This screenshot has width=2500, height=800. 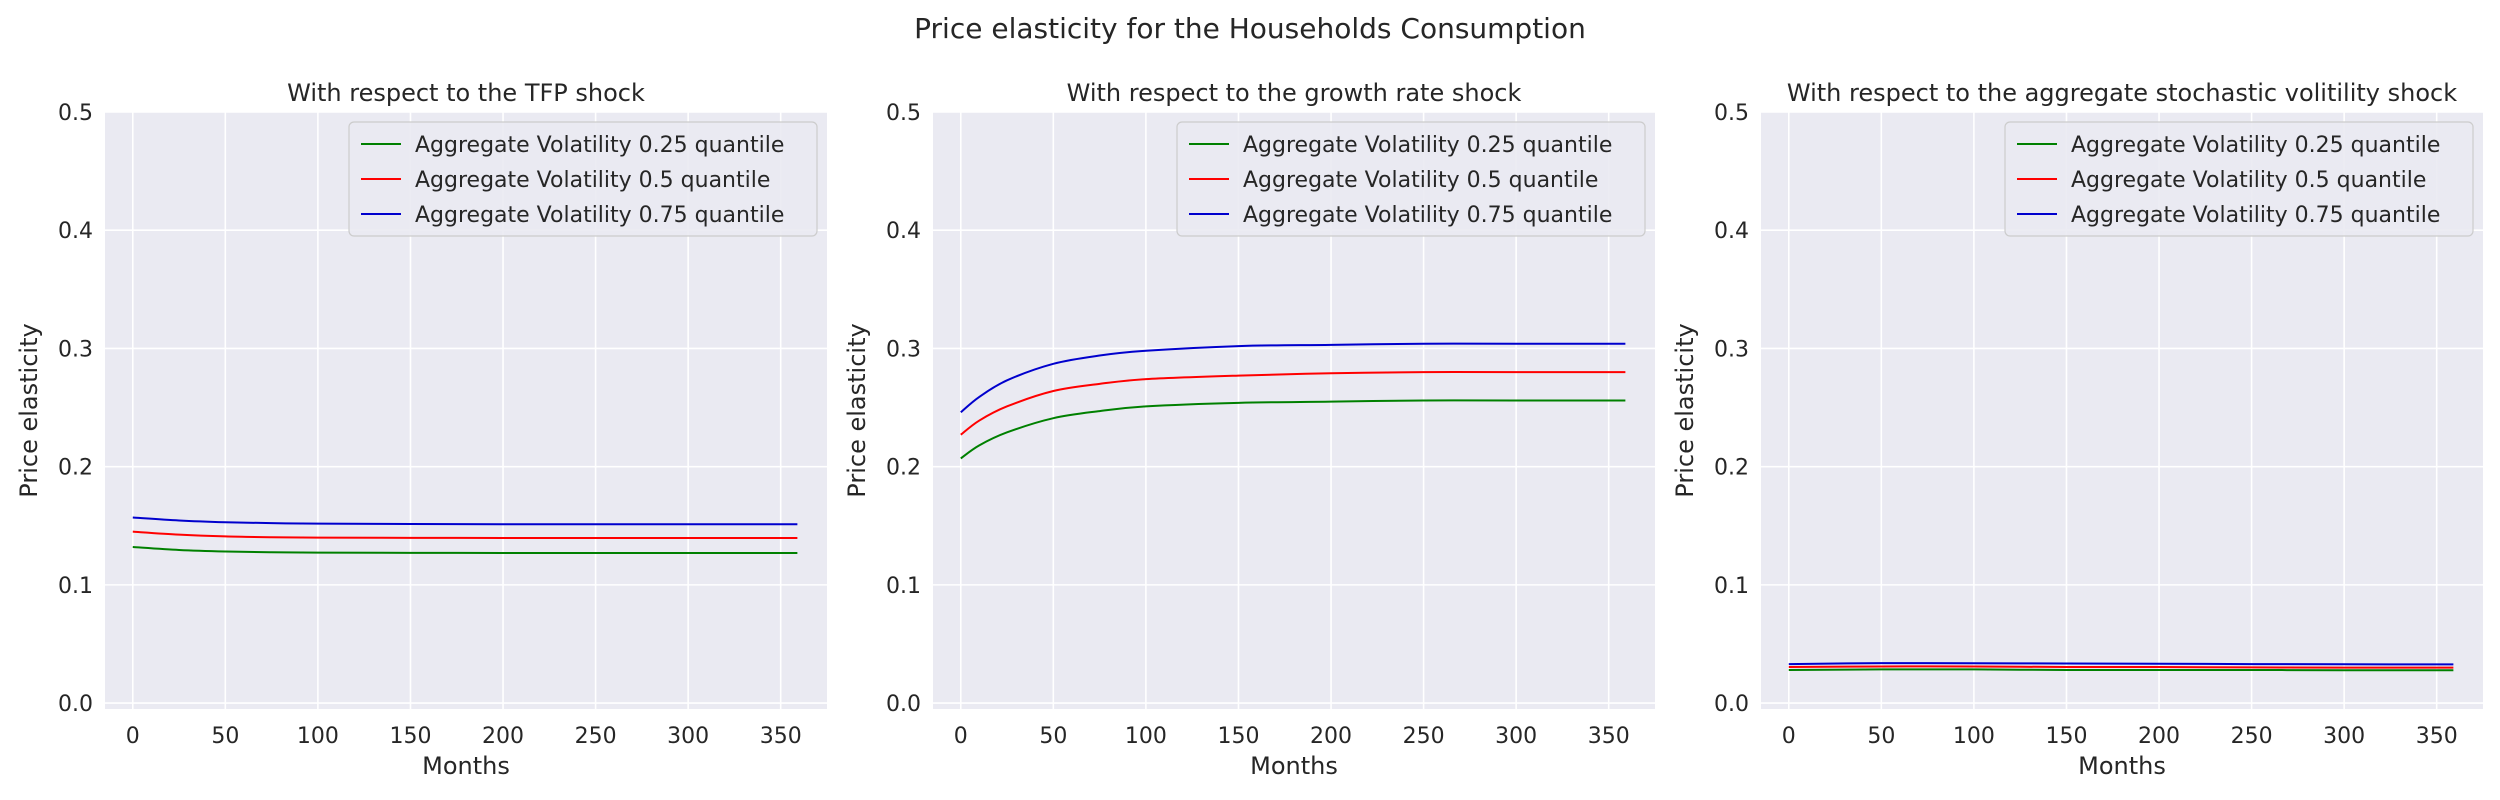 What do you see at coordinates (1294, 93) in the screenshot?
I see `panel-title: With respect to the growth rate shock` at bounding box center [1294, 93].